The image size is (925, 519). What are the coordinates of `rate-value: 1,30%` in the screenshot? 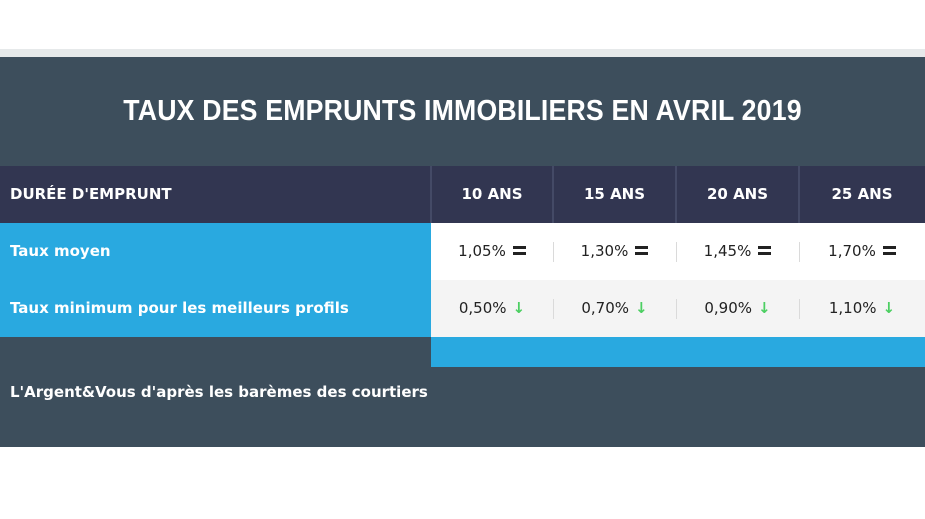 It's located at (604, 251).